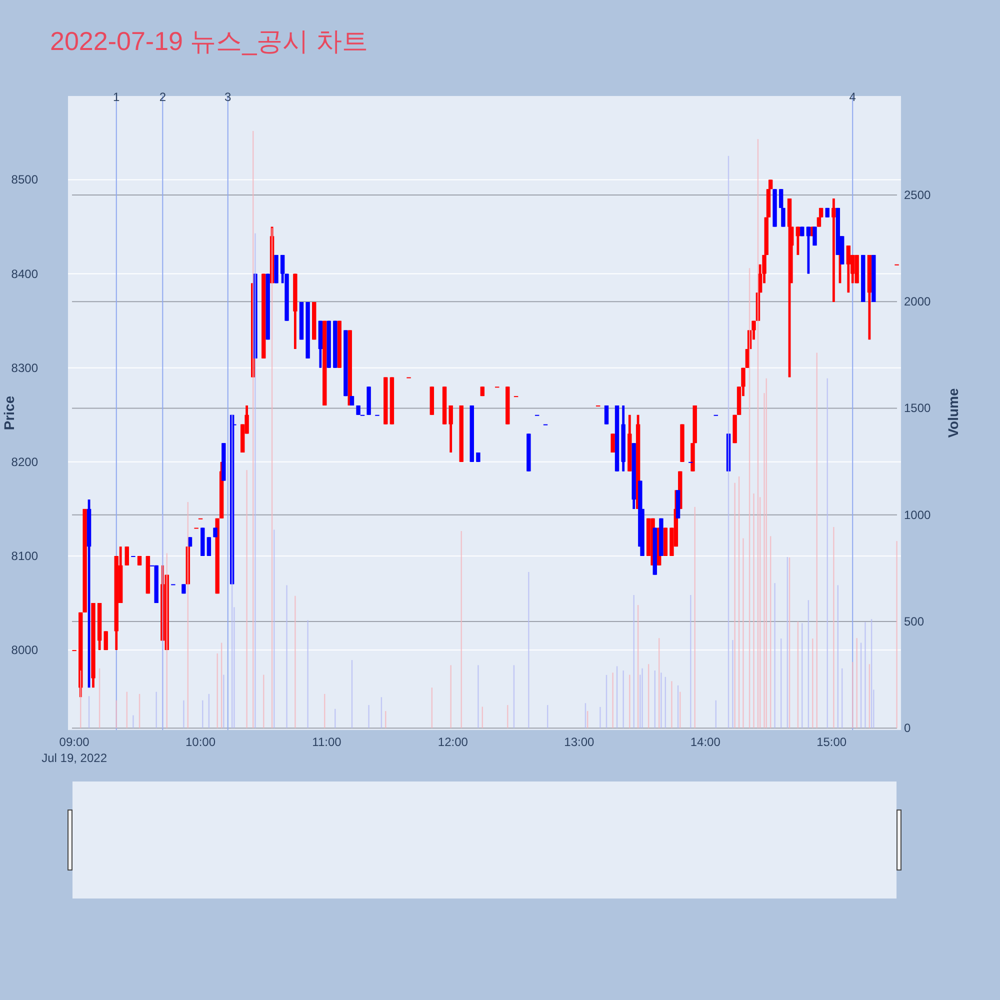 Image resolution: width=1000 pixels, height=1000 pixels. Describe the element at coordinates (9, 413) in the screenshot. I see `y-axis-title: Price` at that location.